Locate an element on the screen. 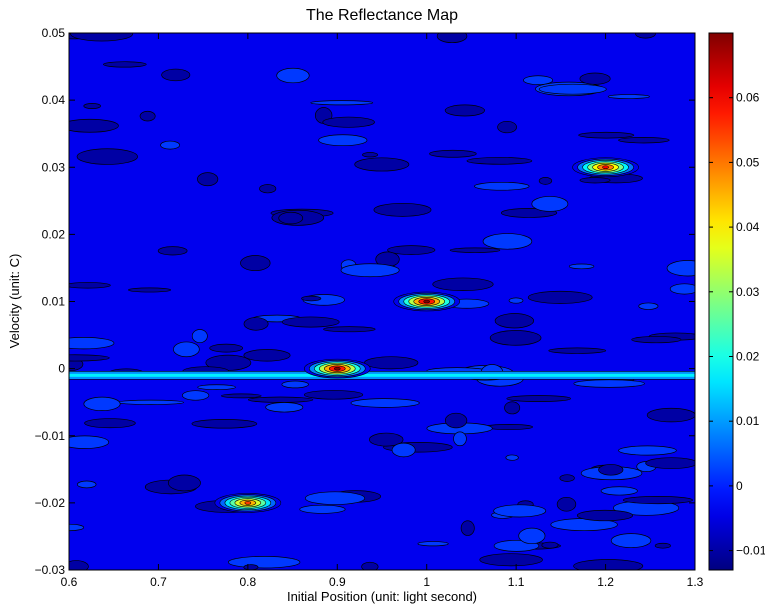 This screenshot has height=609, width=765. x-tick-label: 0.9 is located at coordinates (337, 582).